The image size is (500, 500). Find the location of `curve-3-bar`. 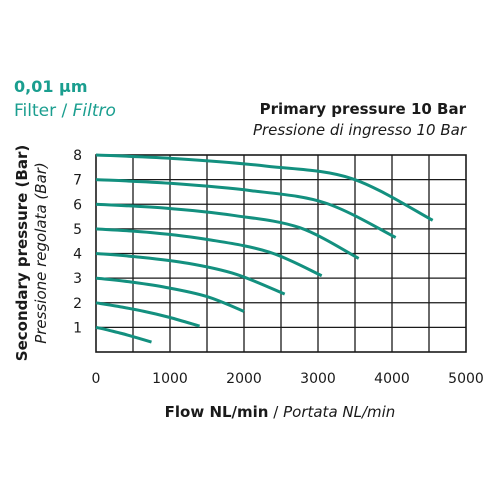

curve-3-bar is located at coordinates (170, 294).